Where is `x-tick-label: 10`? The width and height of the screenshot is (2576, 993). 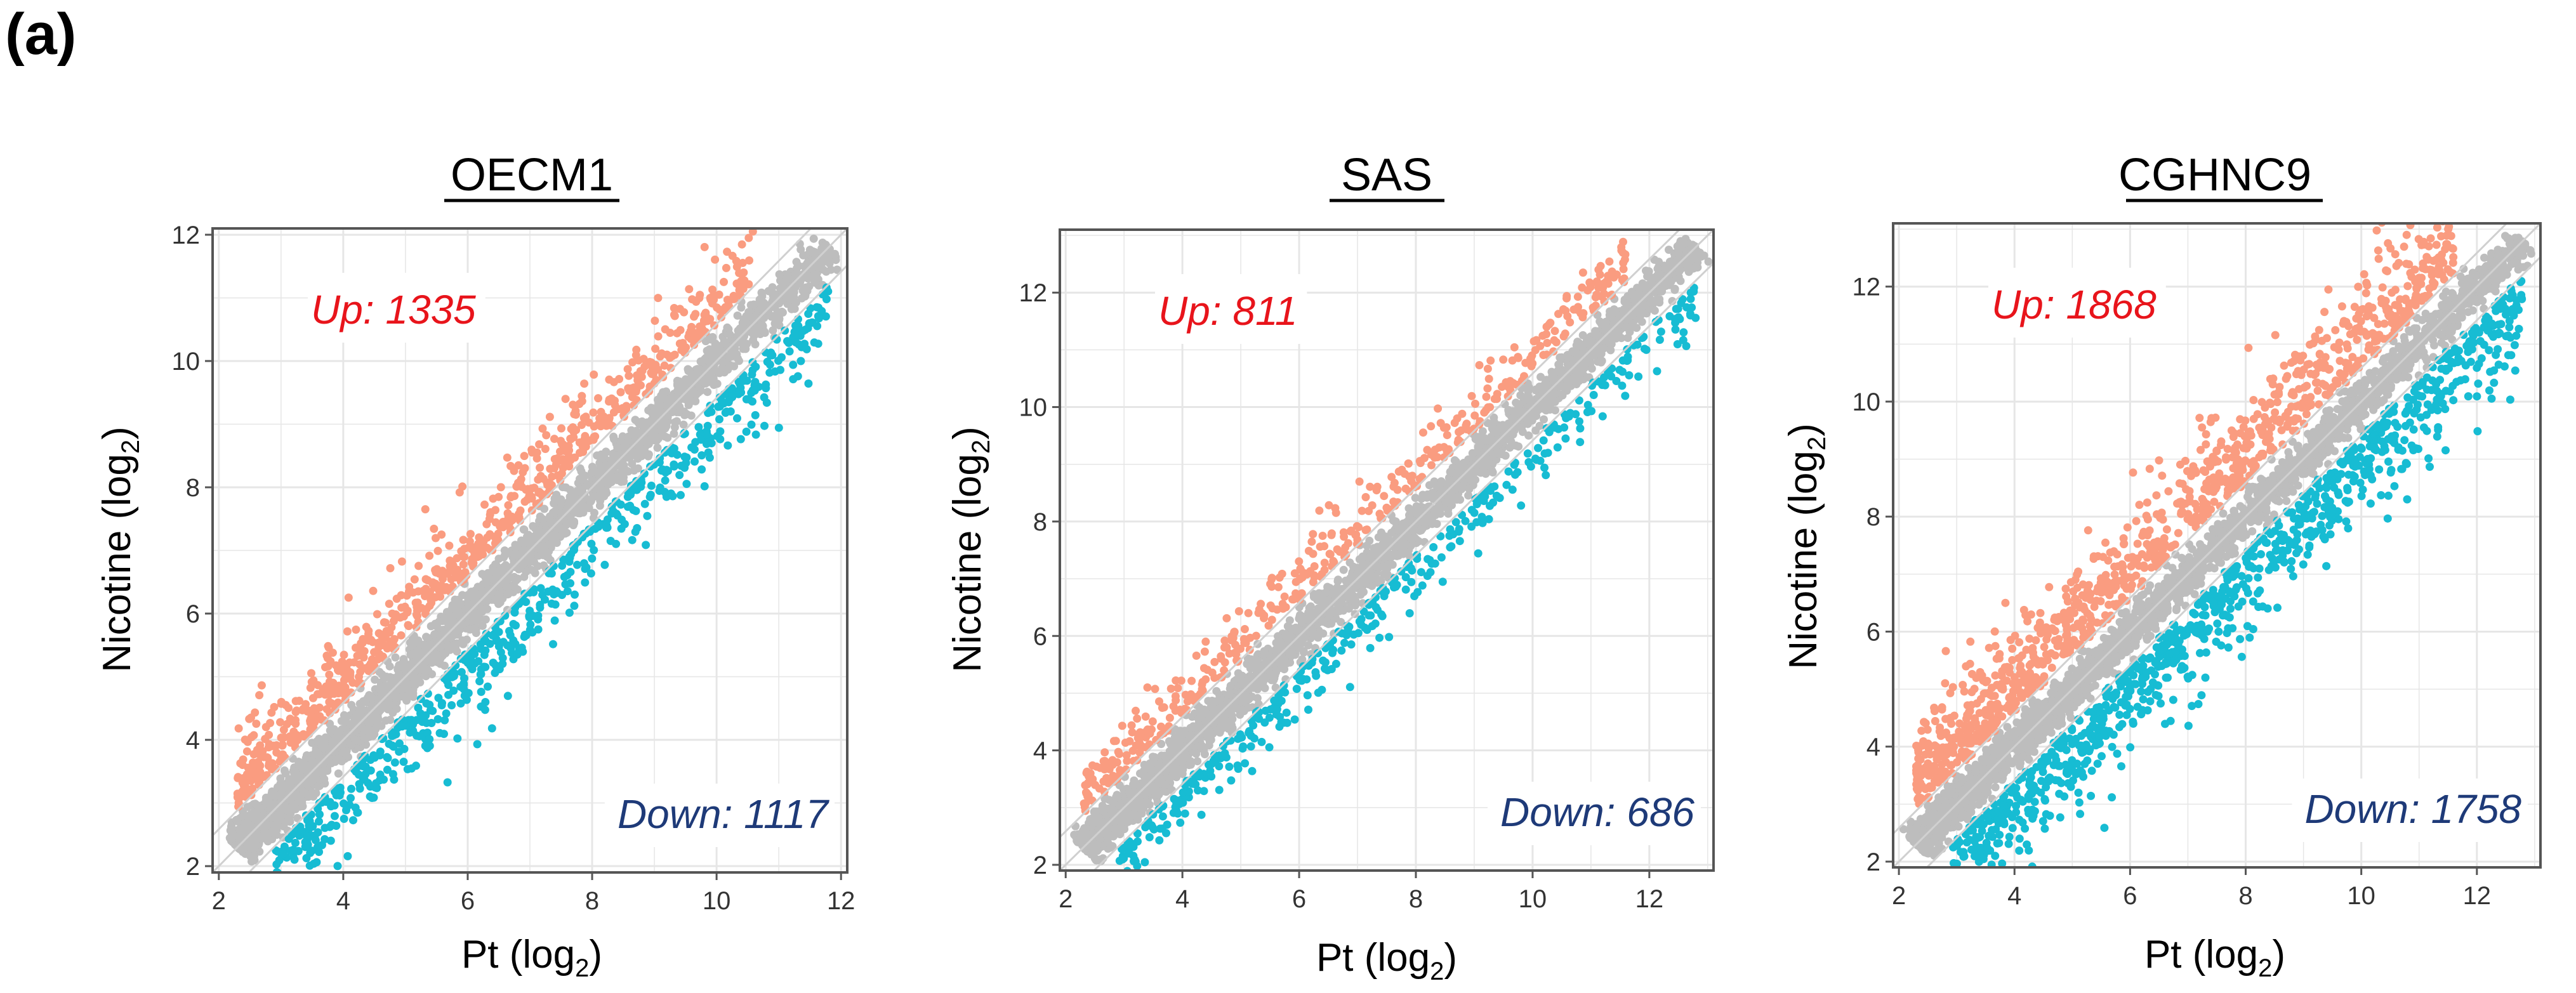 x-tick-label: 10 is located at coordinates (717, 901).